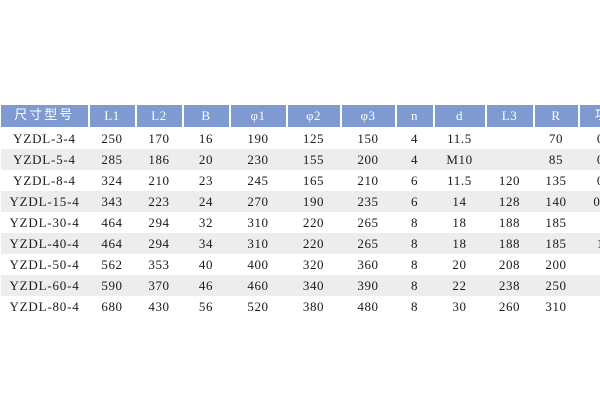 The width and height of the screenshot is (600, 400). What do you see at coordinates (414, 116) in the screenshot?
I see `column-header-n: n` at bounding box center [414, 116].